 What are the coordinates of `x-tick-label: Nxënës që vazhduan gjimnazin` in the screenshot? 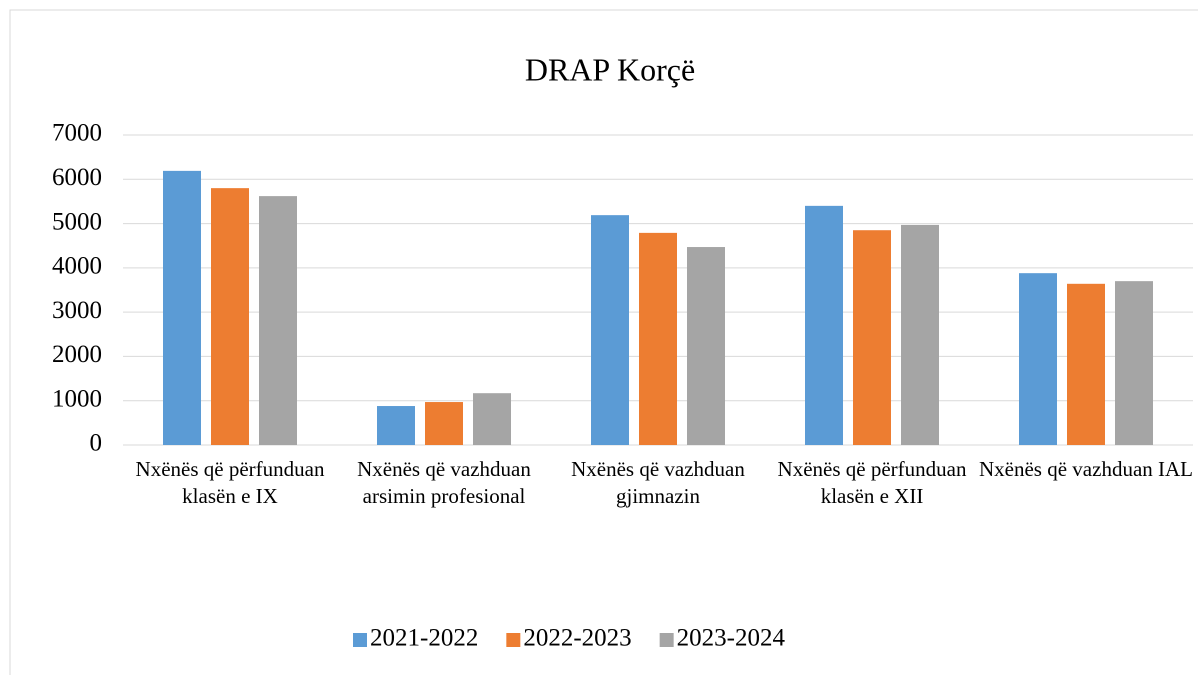 It's located at (658, 482).